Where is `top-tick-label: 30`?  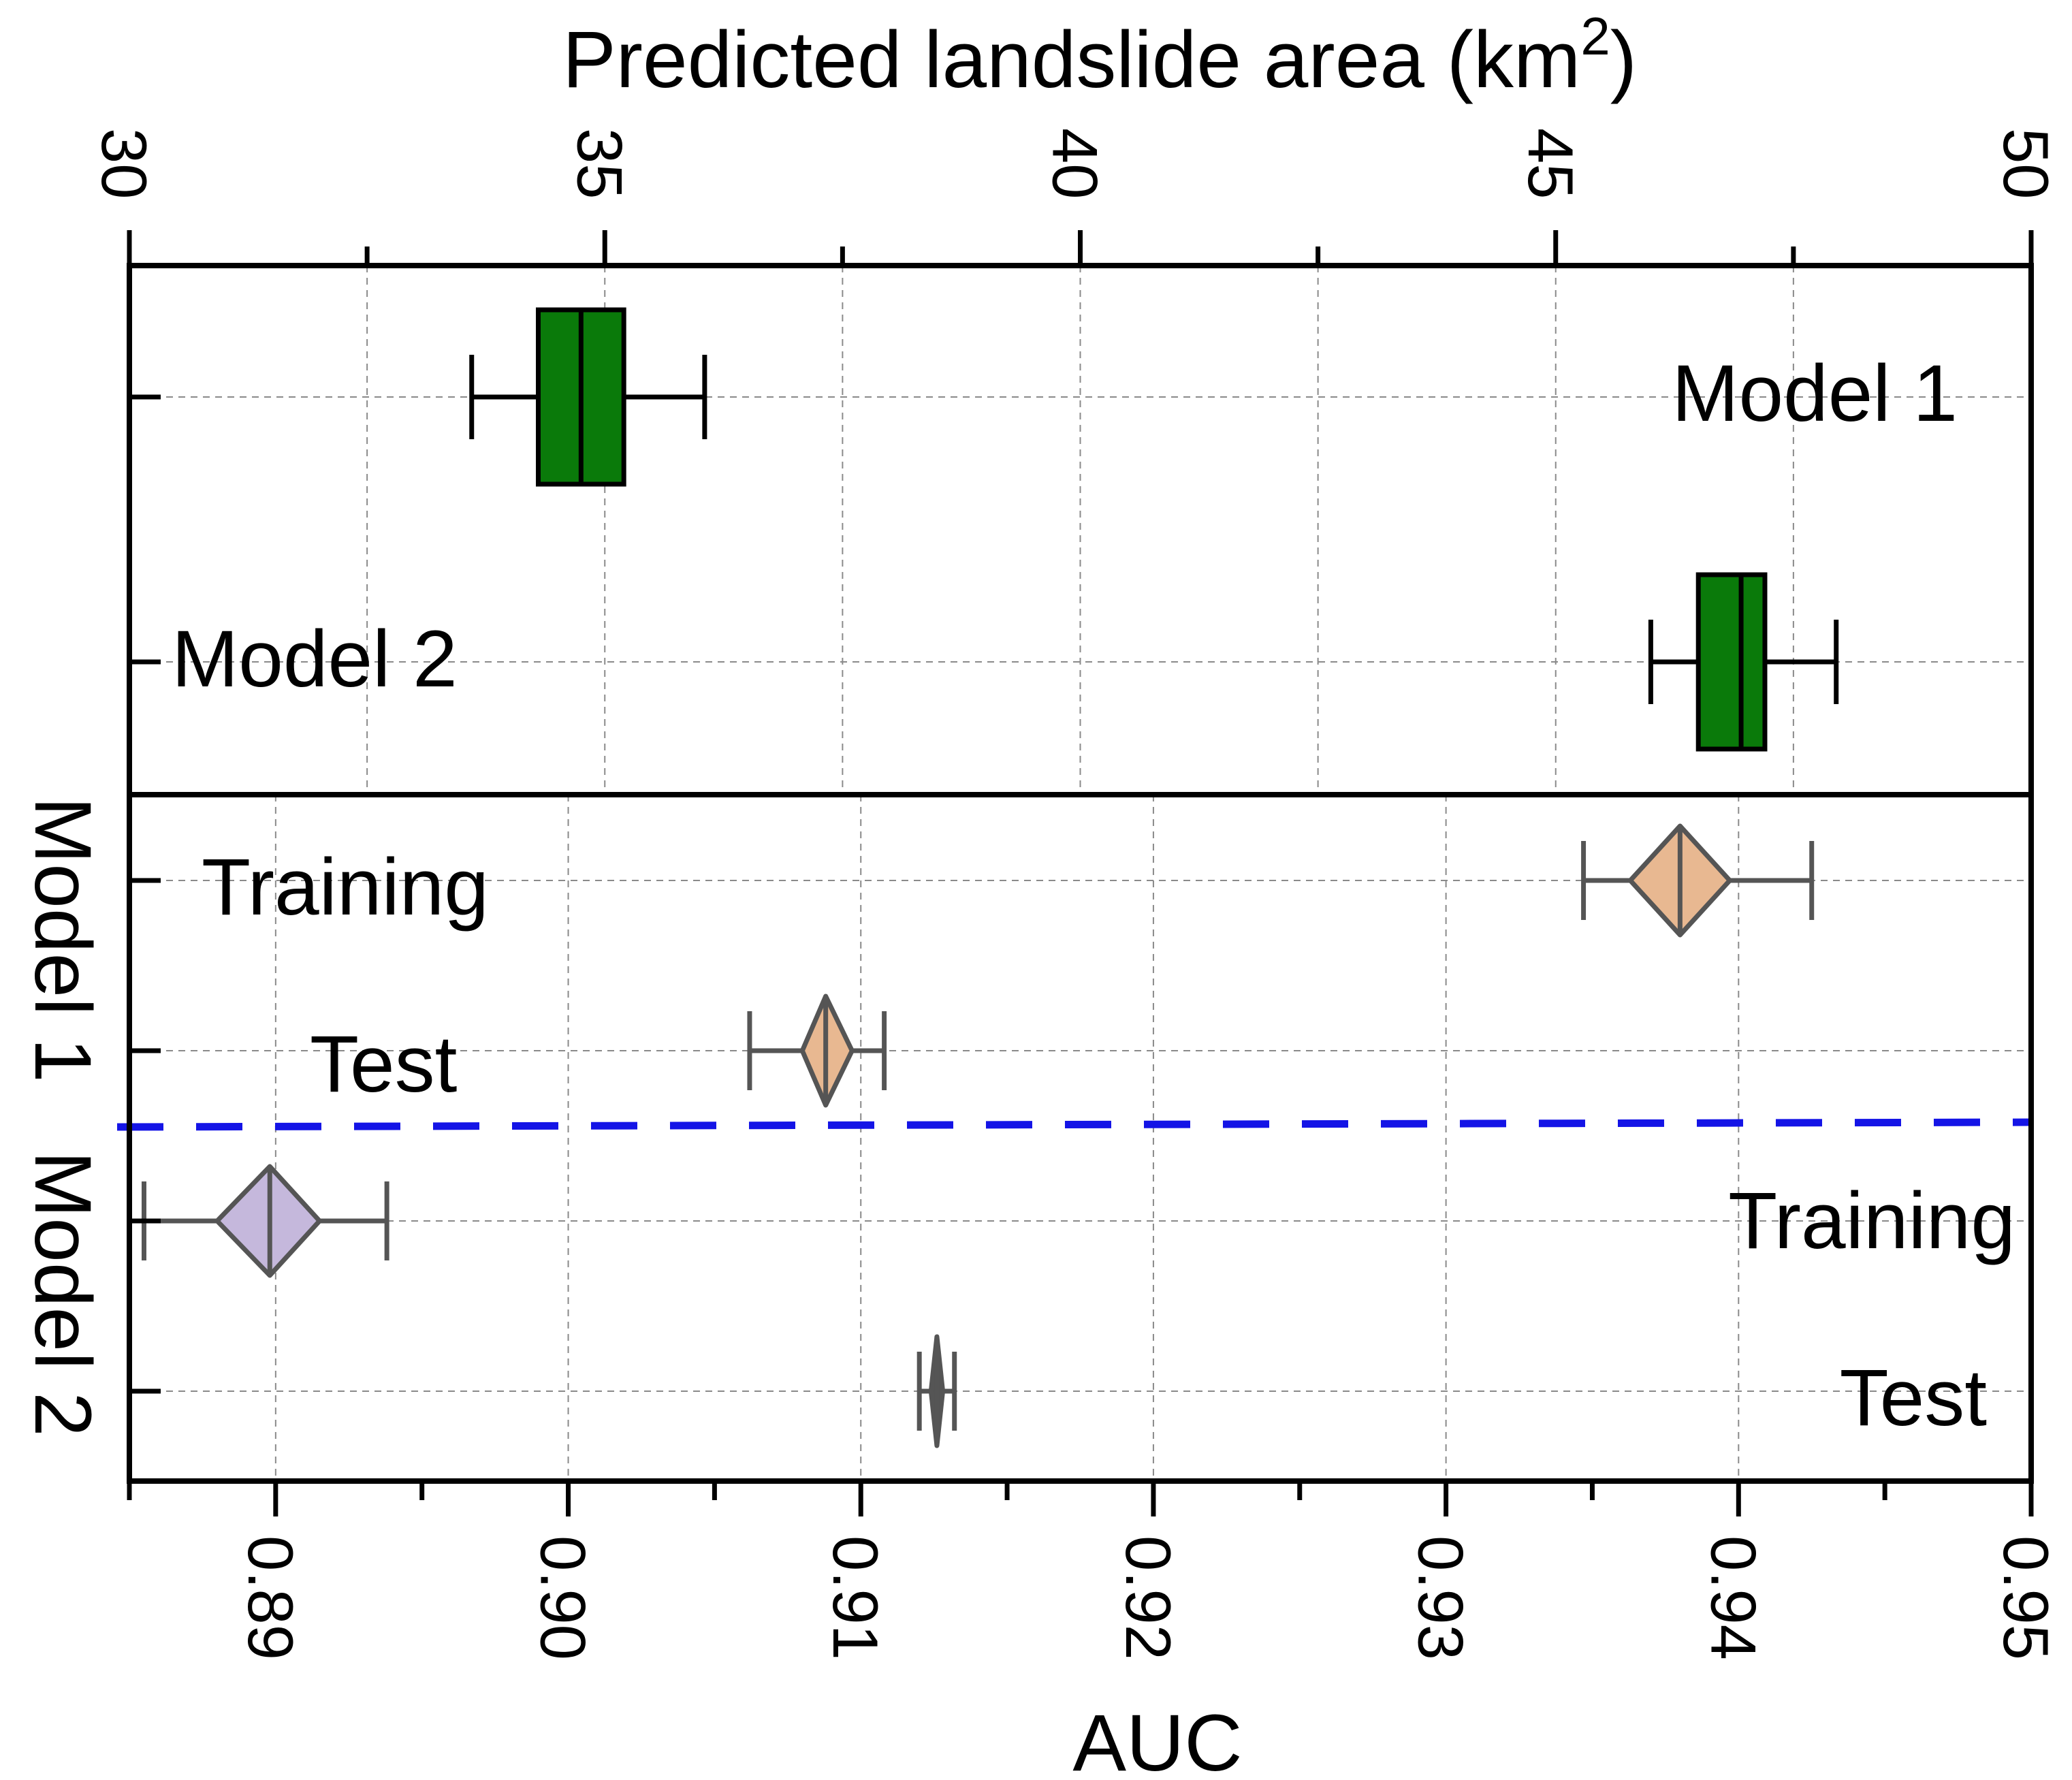 top-tick-label: 30 is located at coordinates (124, 164).